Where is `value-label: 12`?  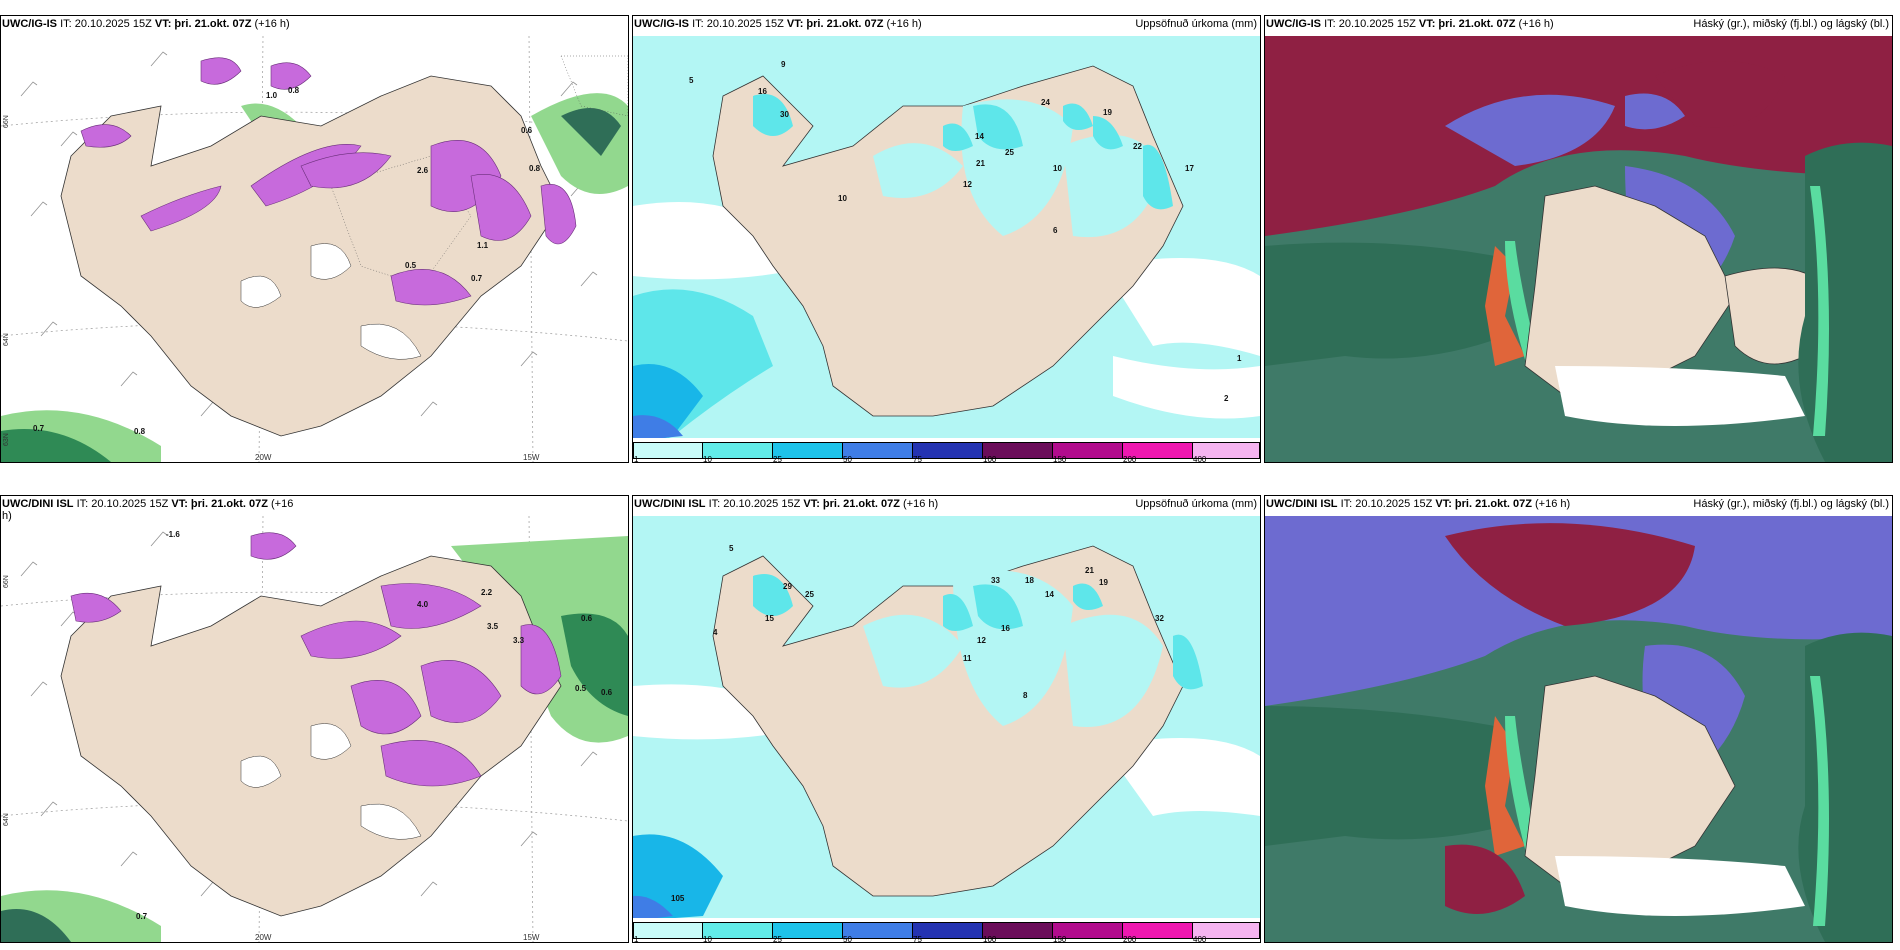 value-label: 12 is located at coordinates (967, 184).